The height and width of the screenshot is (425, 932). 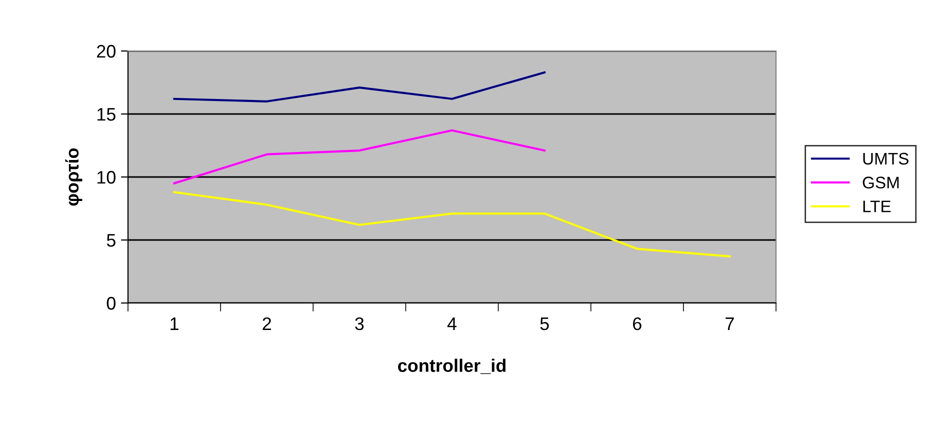 What do you see at coordinates (266, 323) in the screenshot?
I see `x-tick-label: 2` at bounding box center [266, 323].